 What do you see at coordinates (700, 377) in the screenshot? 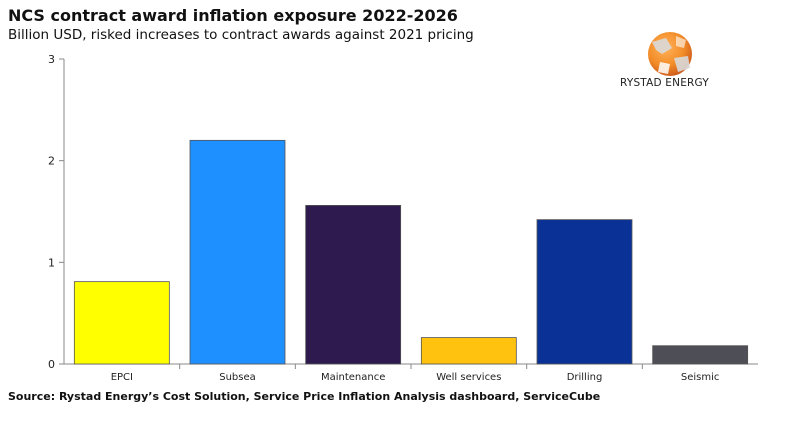
I see `x-tick-label: Seismic` at bounding box center [700, 377].